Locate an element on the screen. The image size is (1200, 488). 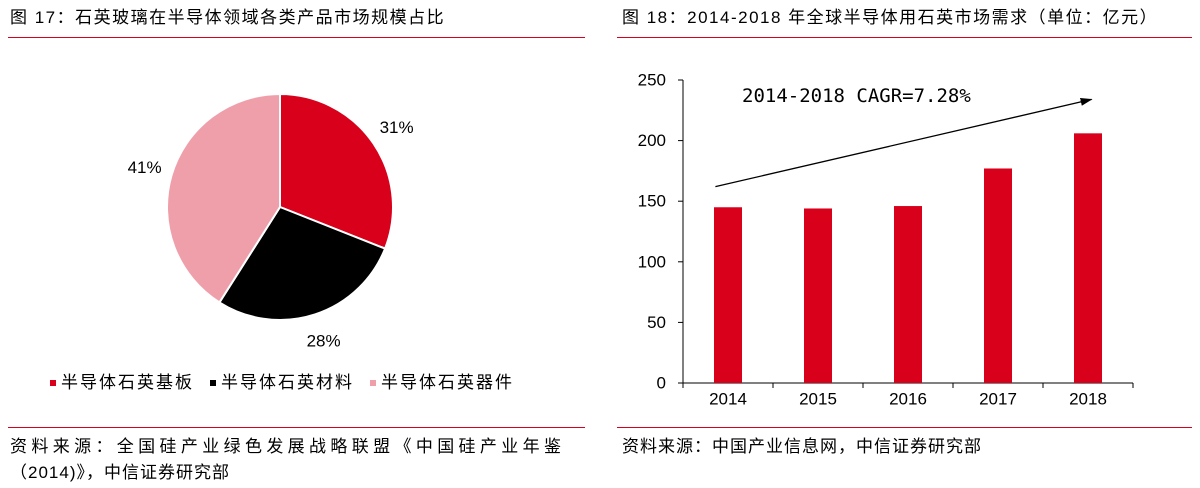
figure-18-source-line-1: 资料来源：中国产业信息网，中信证券研究部 is located at coordinates (802, 446).